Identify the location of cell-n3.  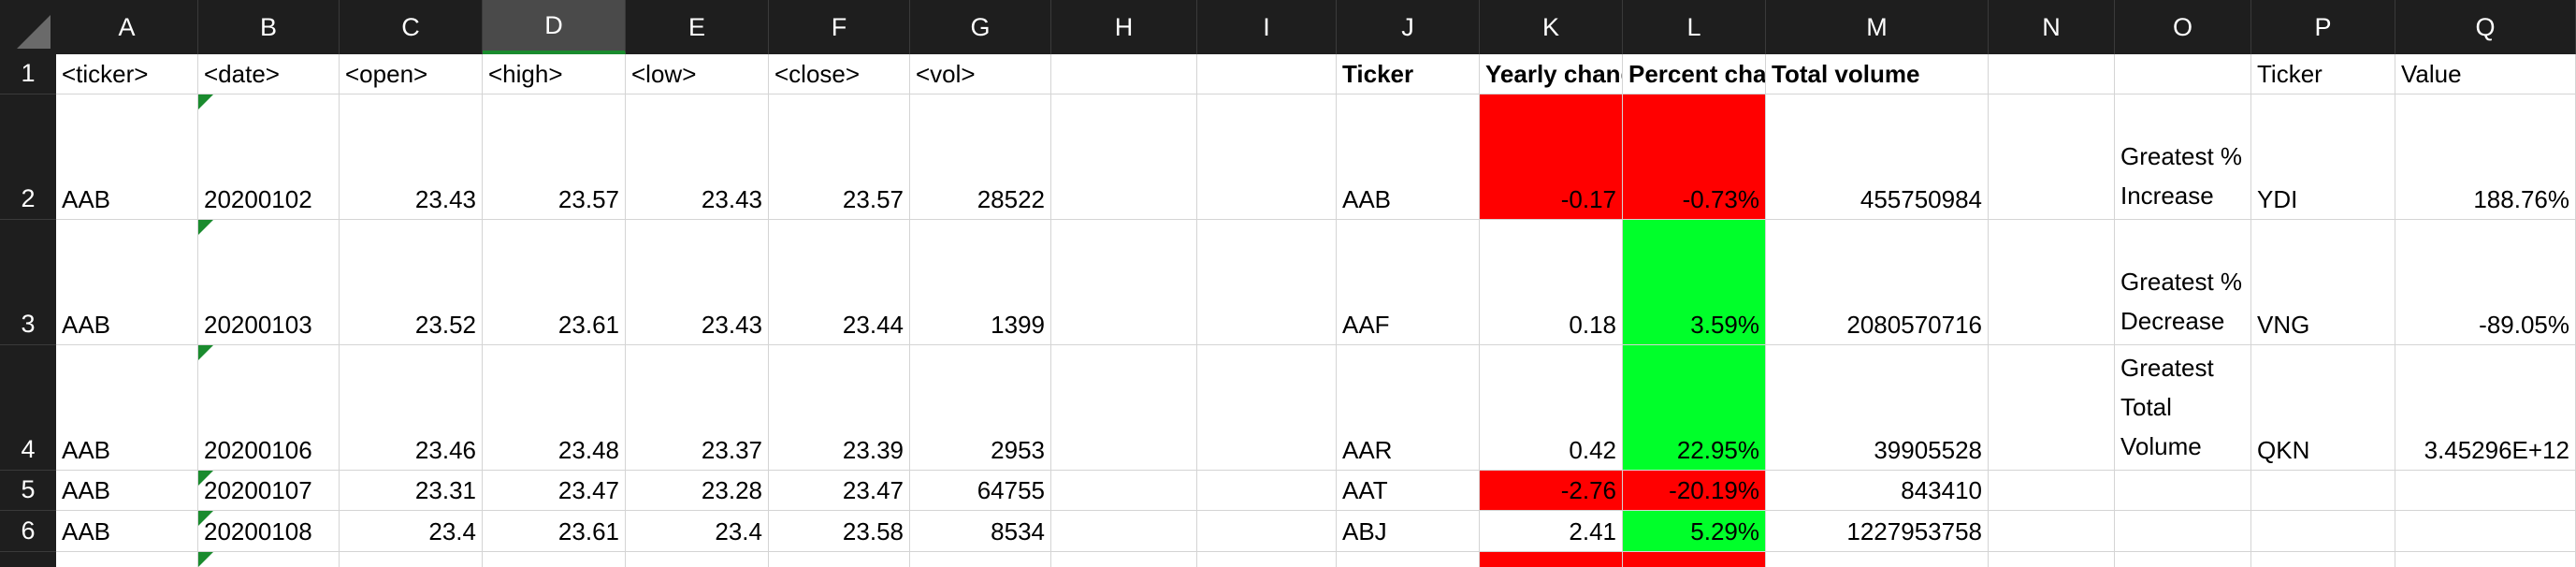
(2052, 283).